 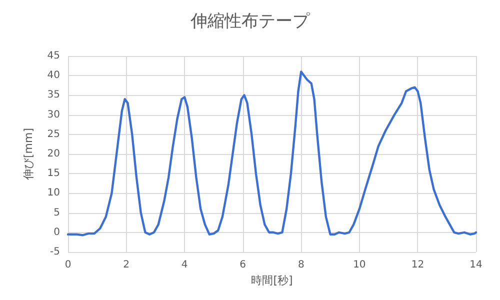 What do you see at coordinates (57, 232) in the screenshot?
I see `y-tick-label: 0` at bounding box center [57, 232].